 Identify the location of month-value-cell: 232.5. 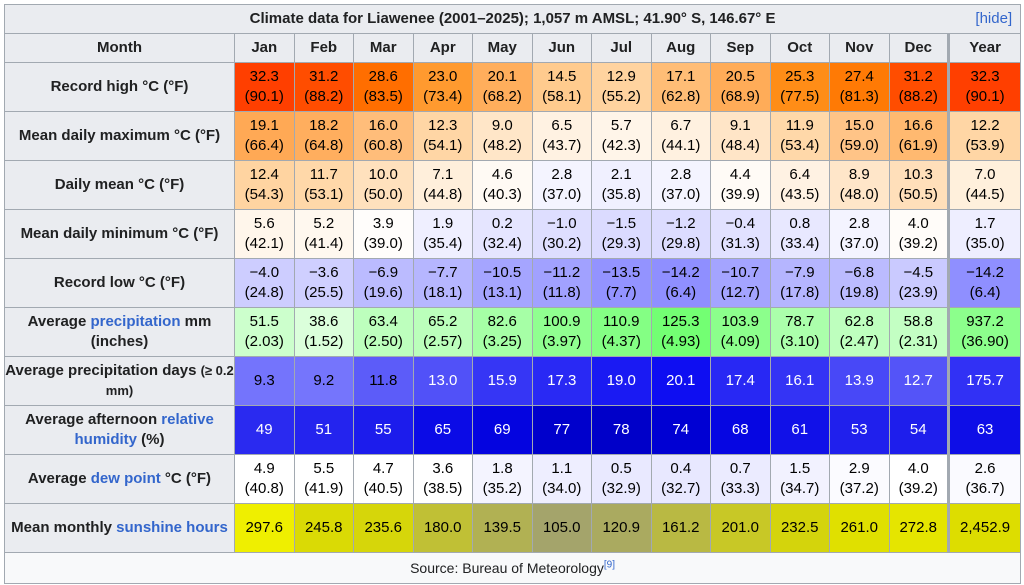
(799, 528).